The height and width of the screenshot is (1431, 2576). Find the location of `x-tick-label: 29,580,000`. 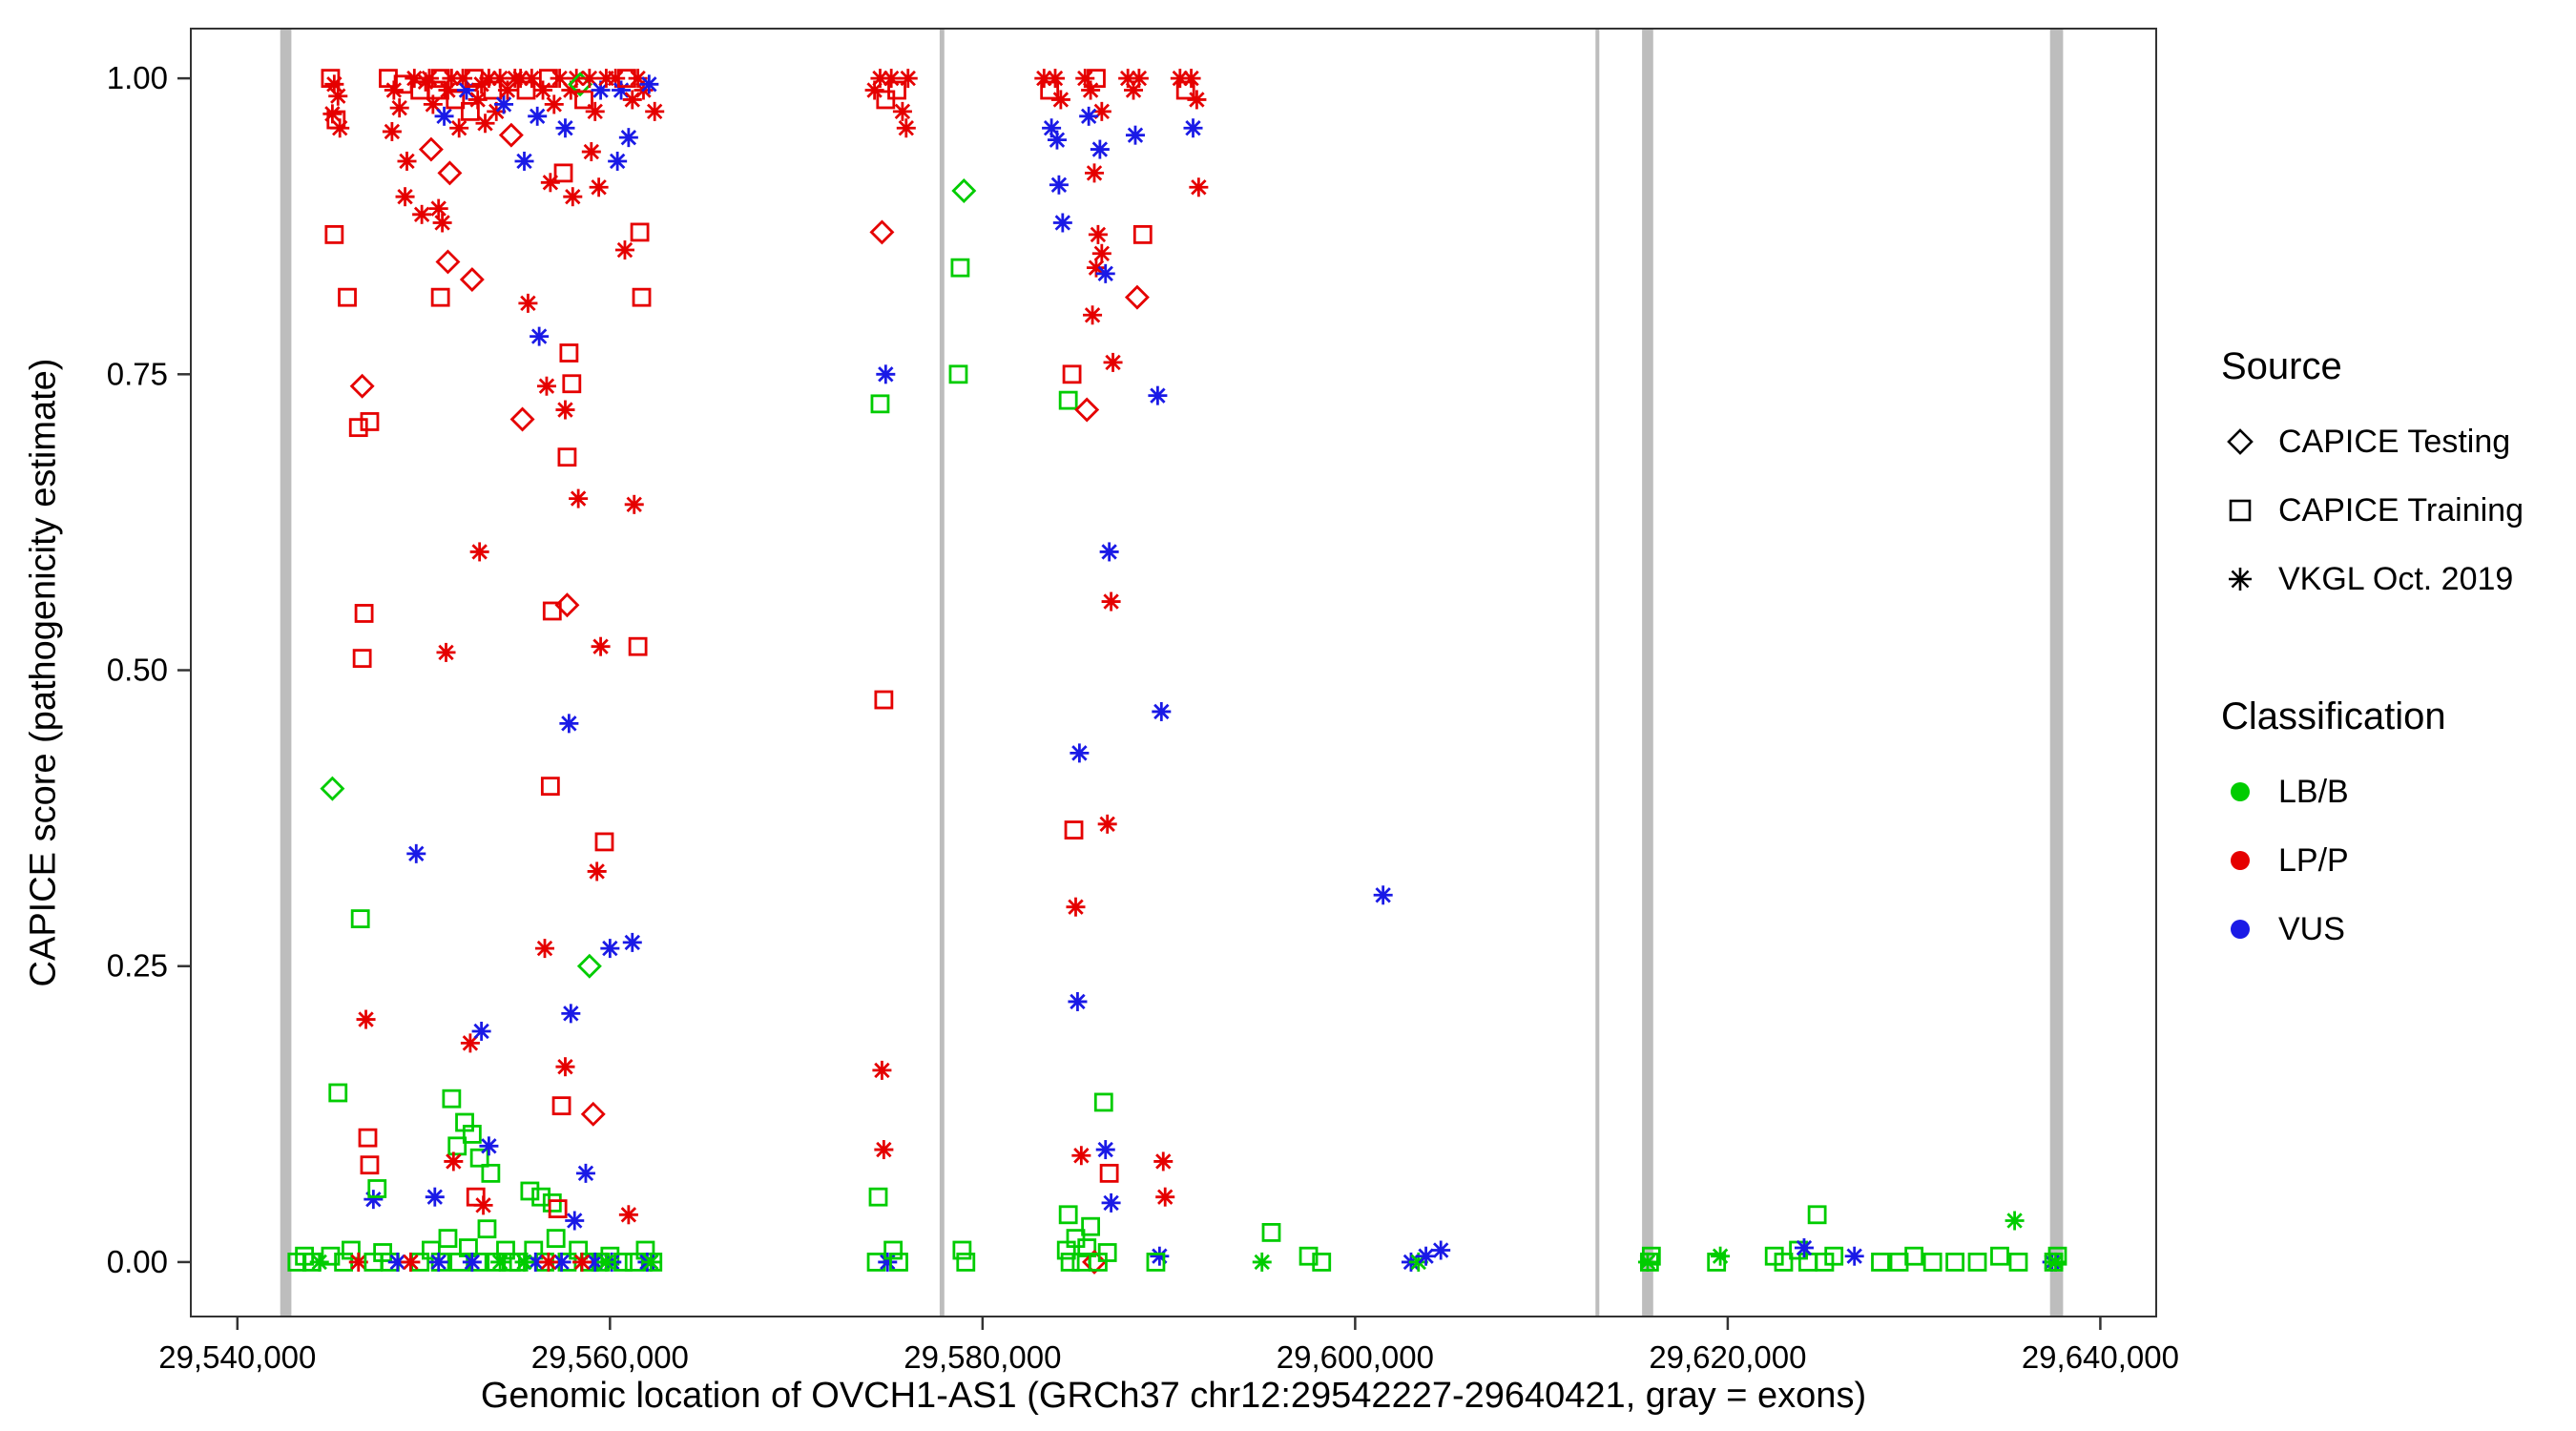

x-tick-label: 29,580,000 is located at coordinates (982, 1357).